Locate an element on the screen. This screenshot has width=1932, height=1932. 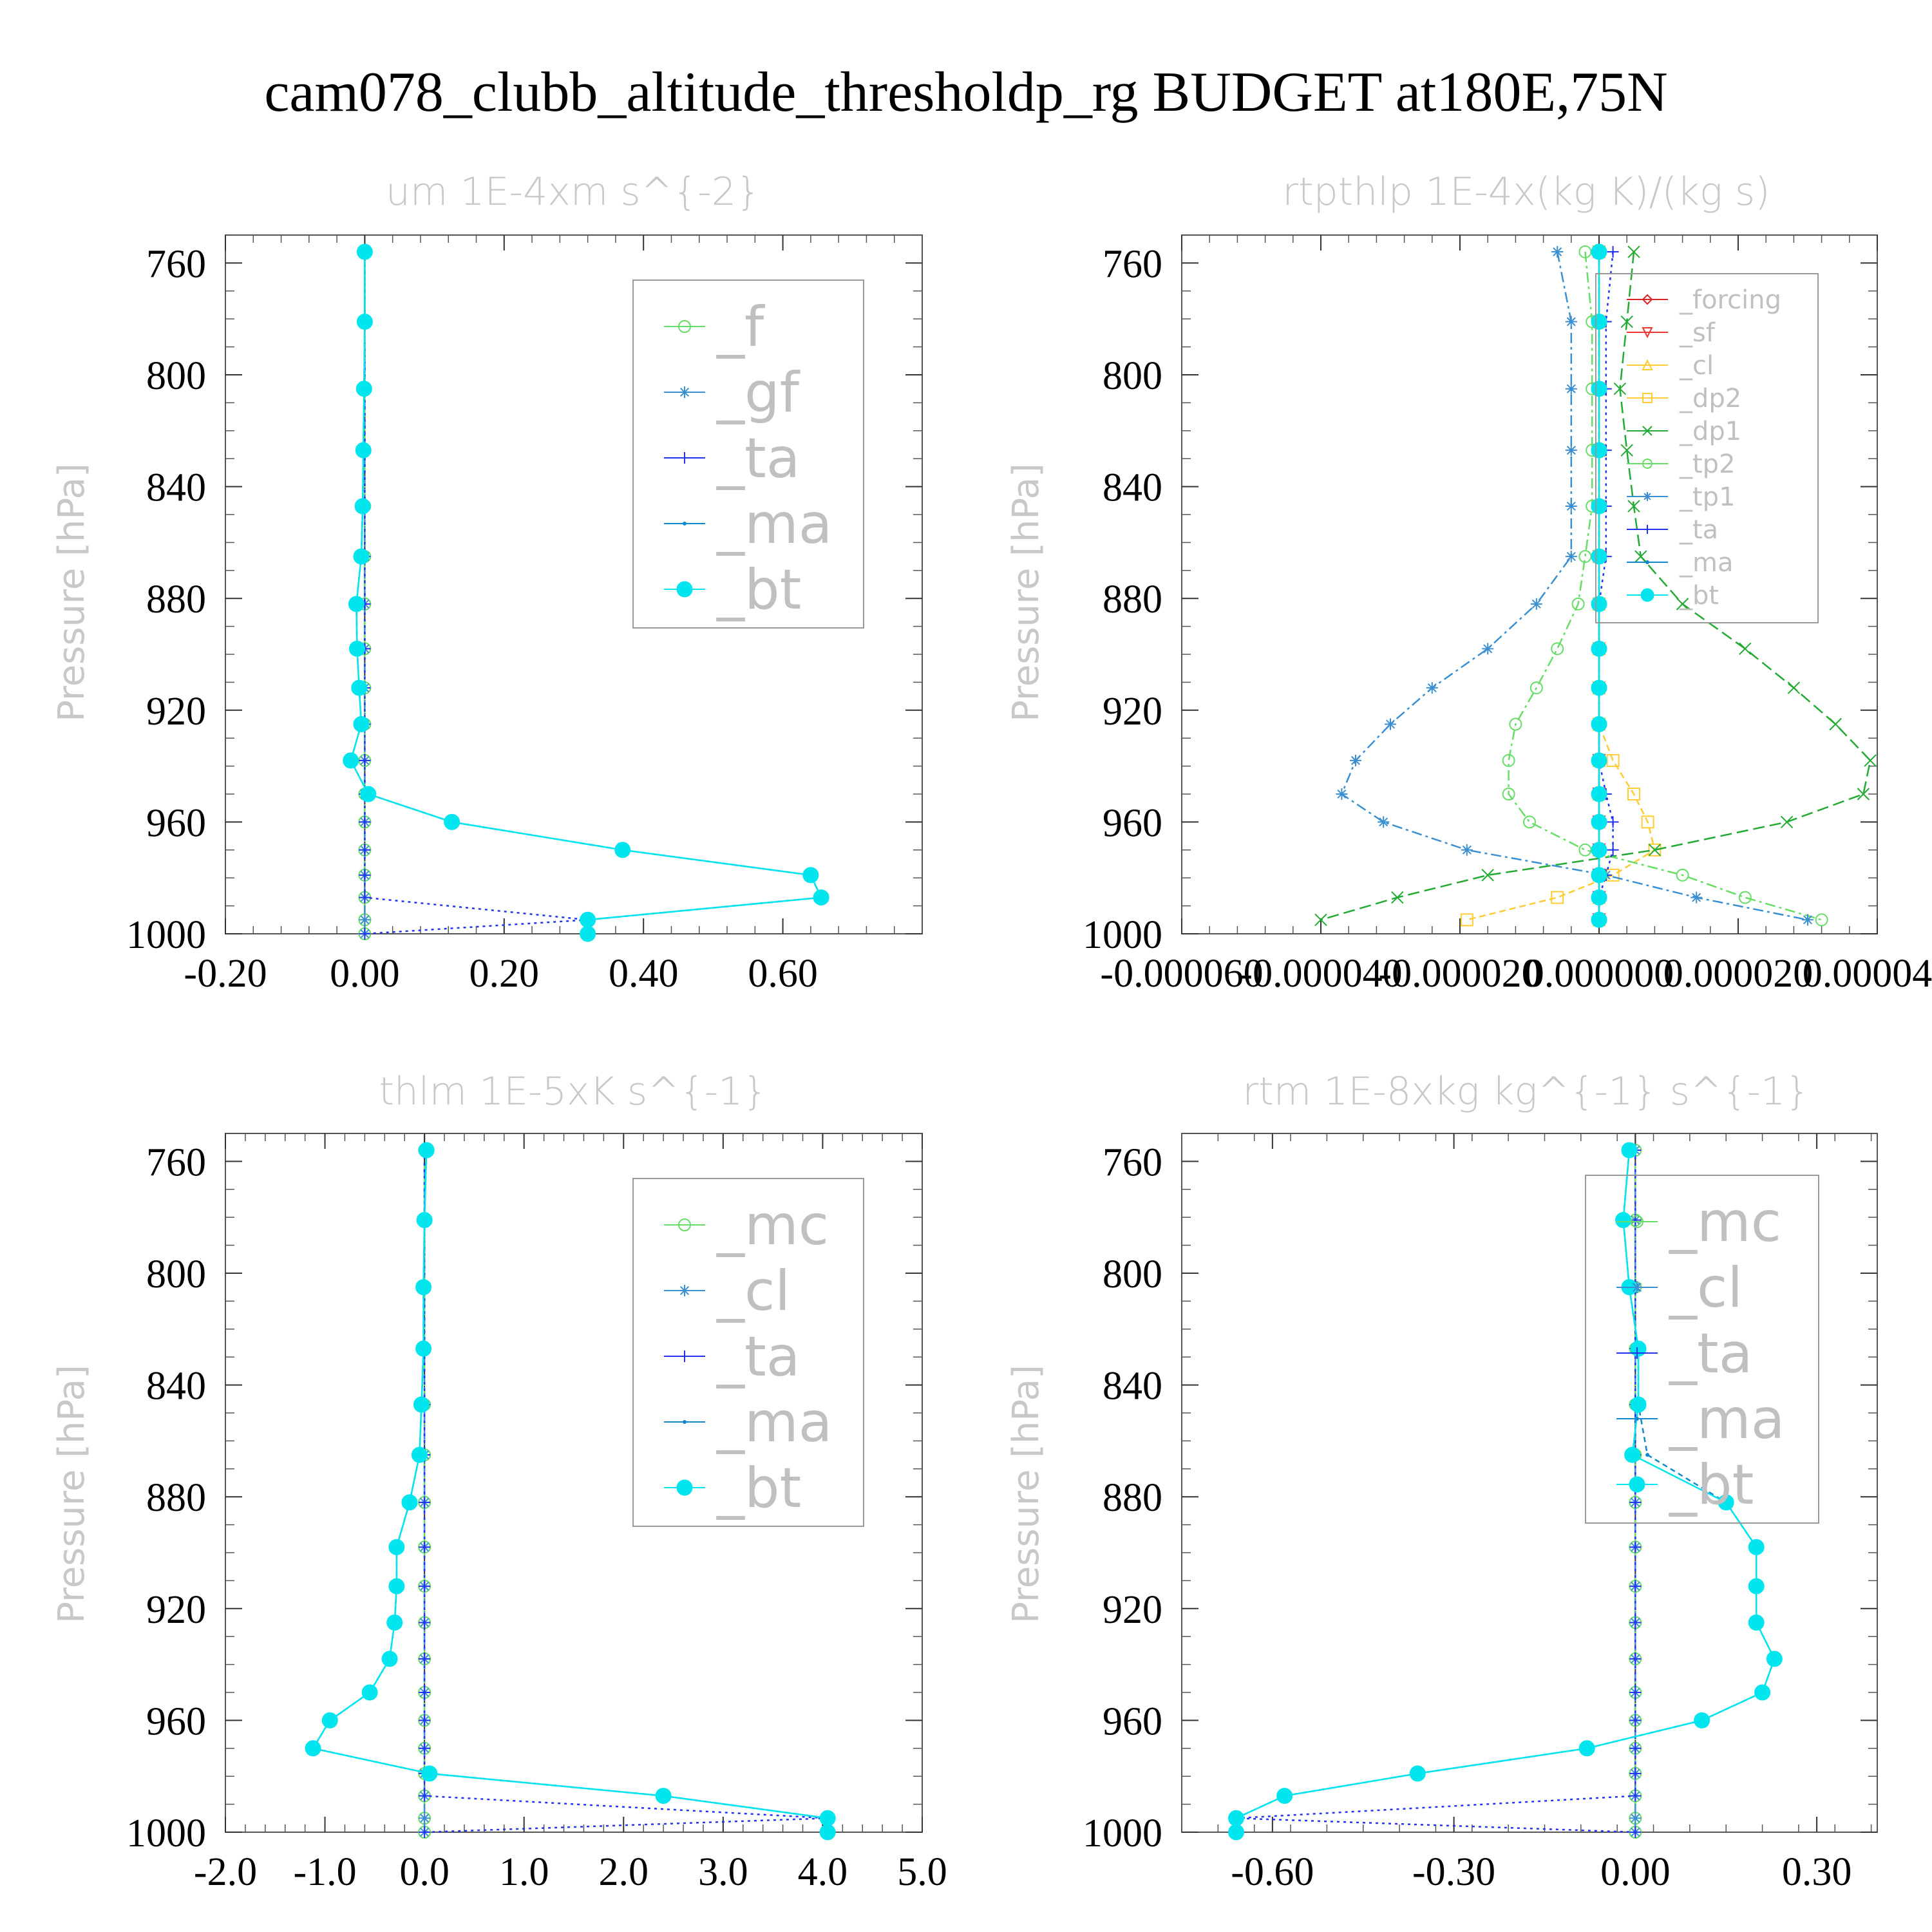
legend-box is located at coordinates (1702, 1349).